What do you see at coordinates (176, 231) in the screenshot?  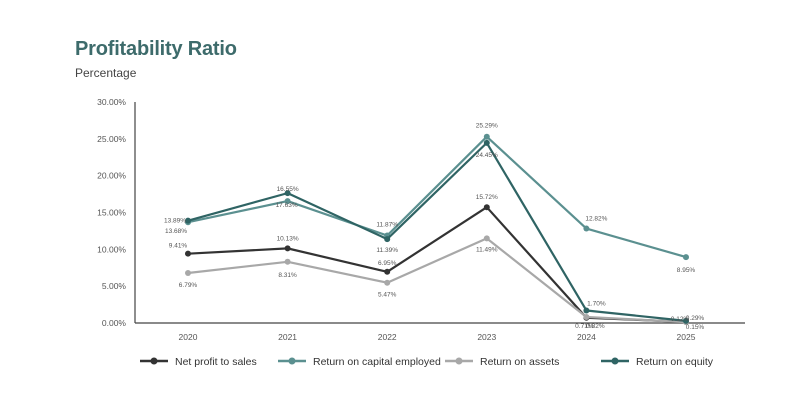 I see `data-label: 13.68%` at bounding box center [176, 231].